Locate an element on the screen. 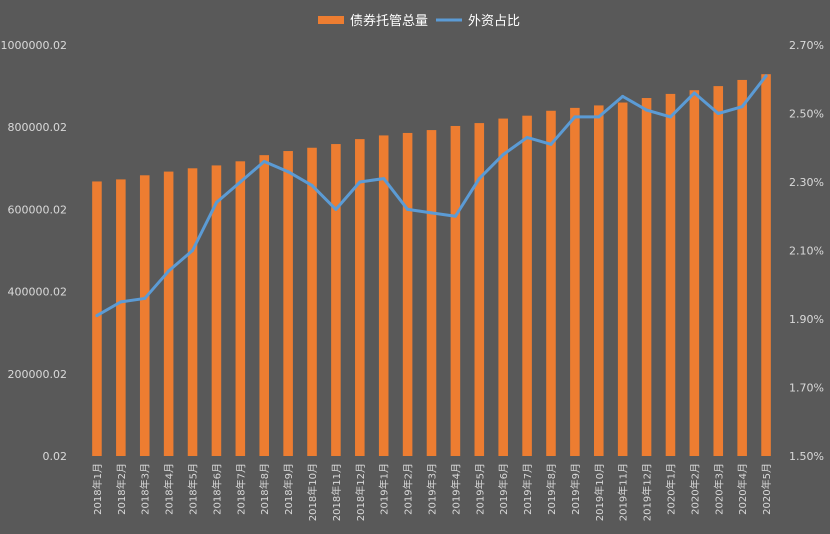 The image size is (830, 534). x-tick-5: 2018年5月 is located at coordinates (193, 489).